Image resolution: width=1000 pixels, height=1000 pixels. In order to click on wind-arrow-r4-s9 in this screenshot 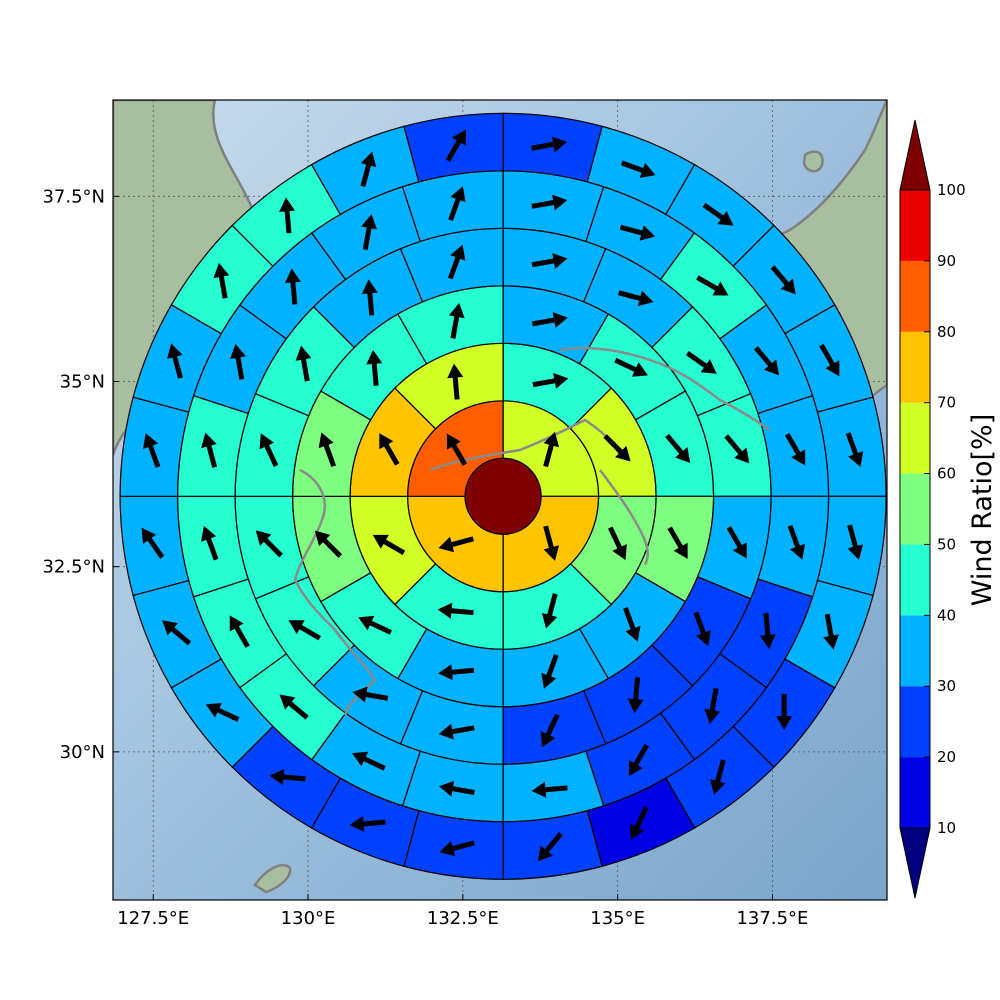, I will do `click(370, 694)`.